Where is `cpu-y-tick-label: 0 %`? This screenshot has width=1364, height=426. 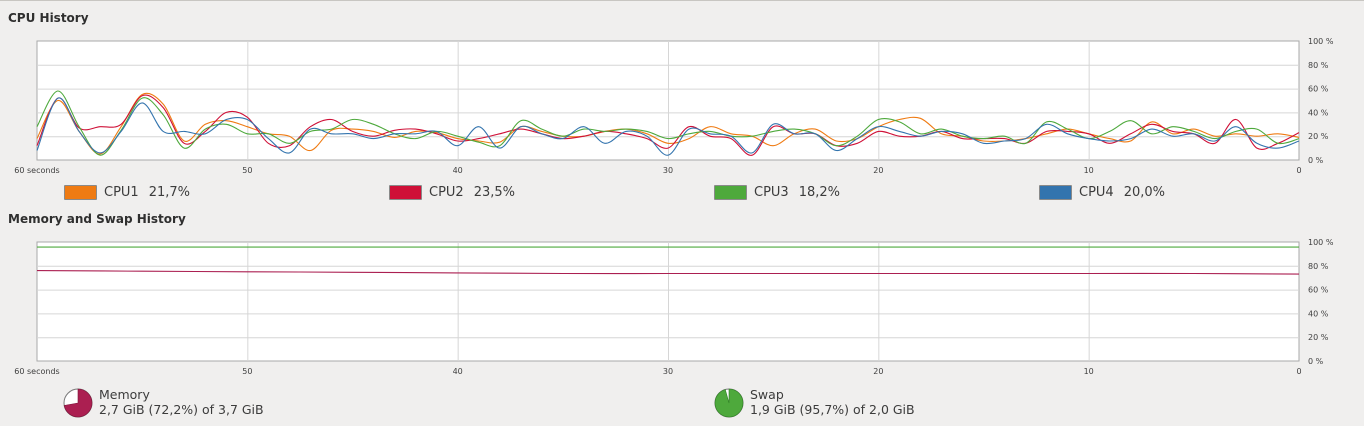 cpu-y-tick-label: 0 % is located at coordinates (1316, 160).